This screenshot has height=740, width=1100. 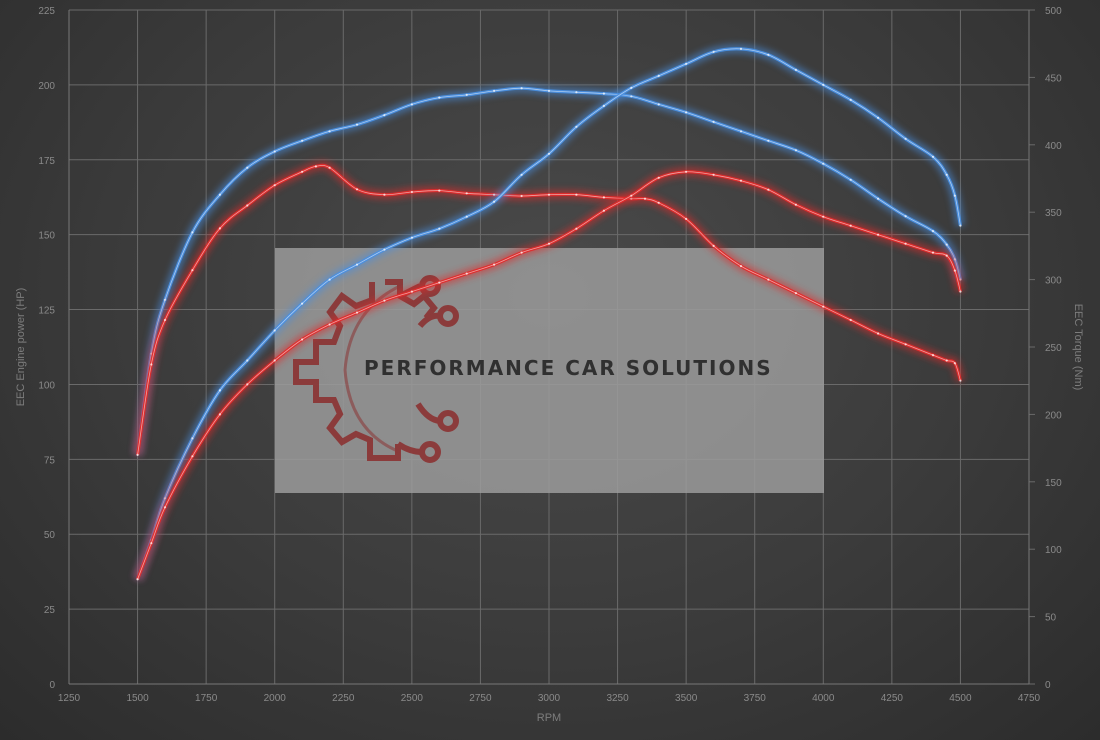 I want to click on y-right-tick-label: 500, so click(x=1053, y=11).